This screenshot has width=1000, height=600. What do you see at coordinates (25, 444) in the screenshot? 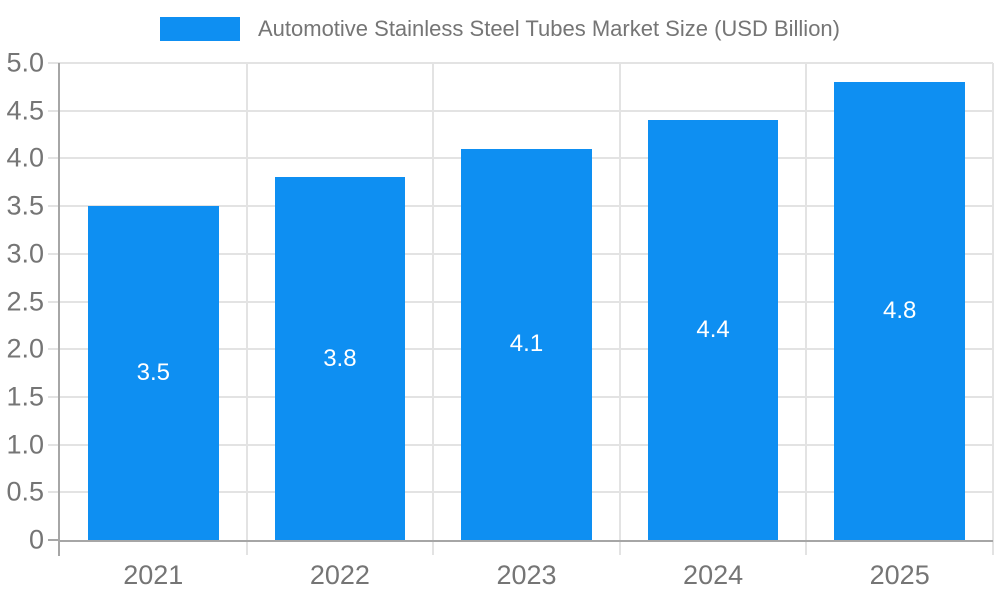
I see `y-tick-label: 1.0` at bounding box center [25, 444].